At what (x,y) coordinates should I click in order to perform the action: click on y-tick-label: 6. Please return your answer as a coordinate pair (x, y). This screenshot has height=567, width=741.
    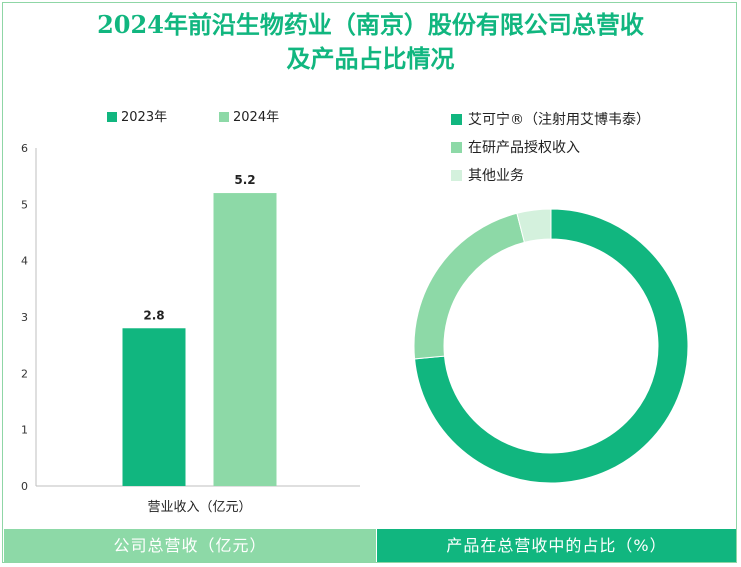
    Looking at the image, I should click on (24, 148).